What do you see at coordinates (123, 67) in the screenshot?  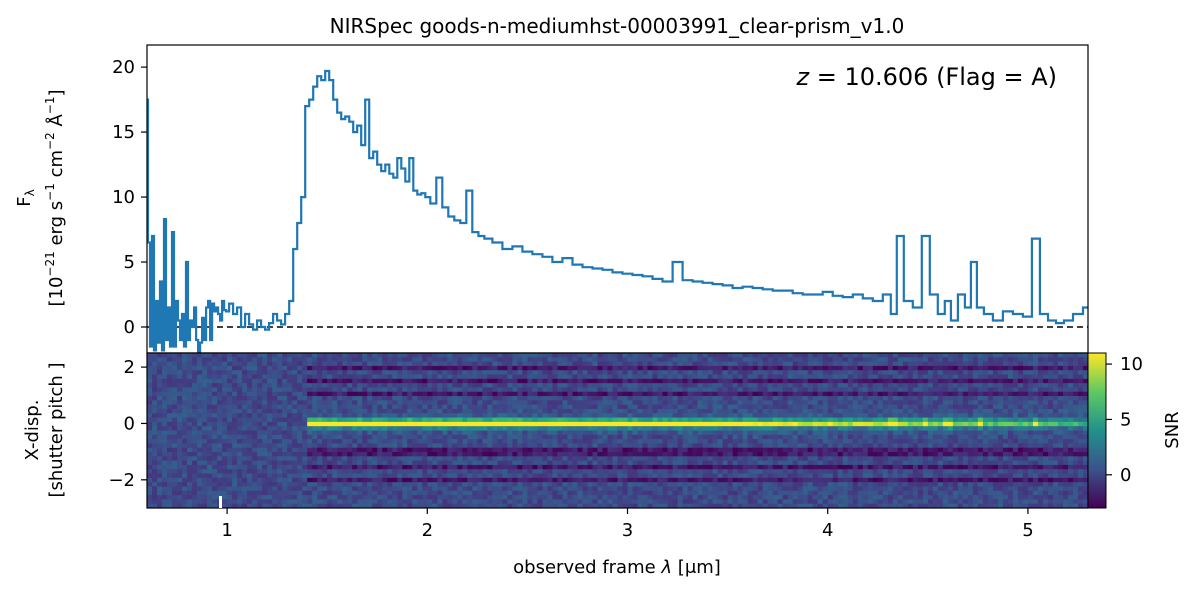 I see `spectrum-y-tick-label: 20` at bounding box center [123, 67].